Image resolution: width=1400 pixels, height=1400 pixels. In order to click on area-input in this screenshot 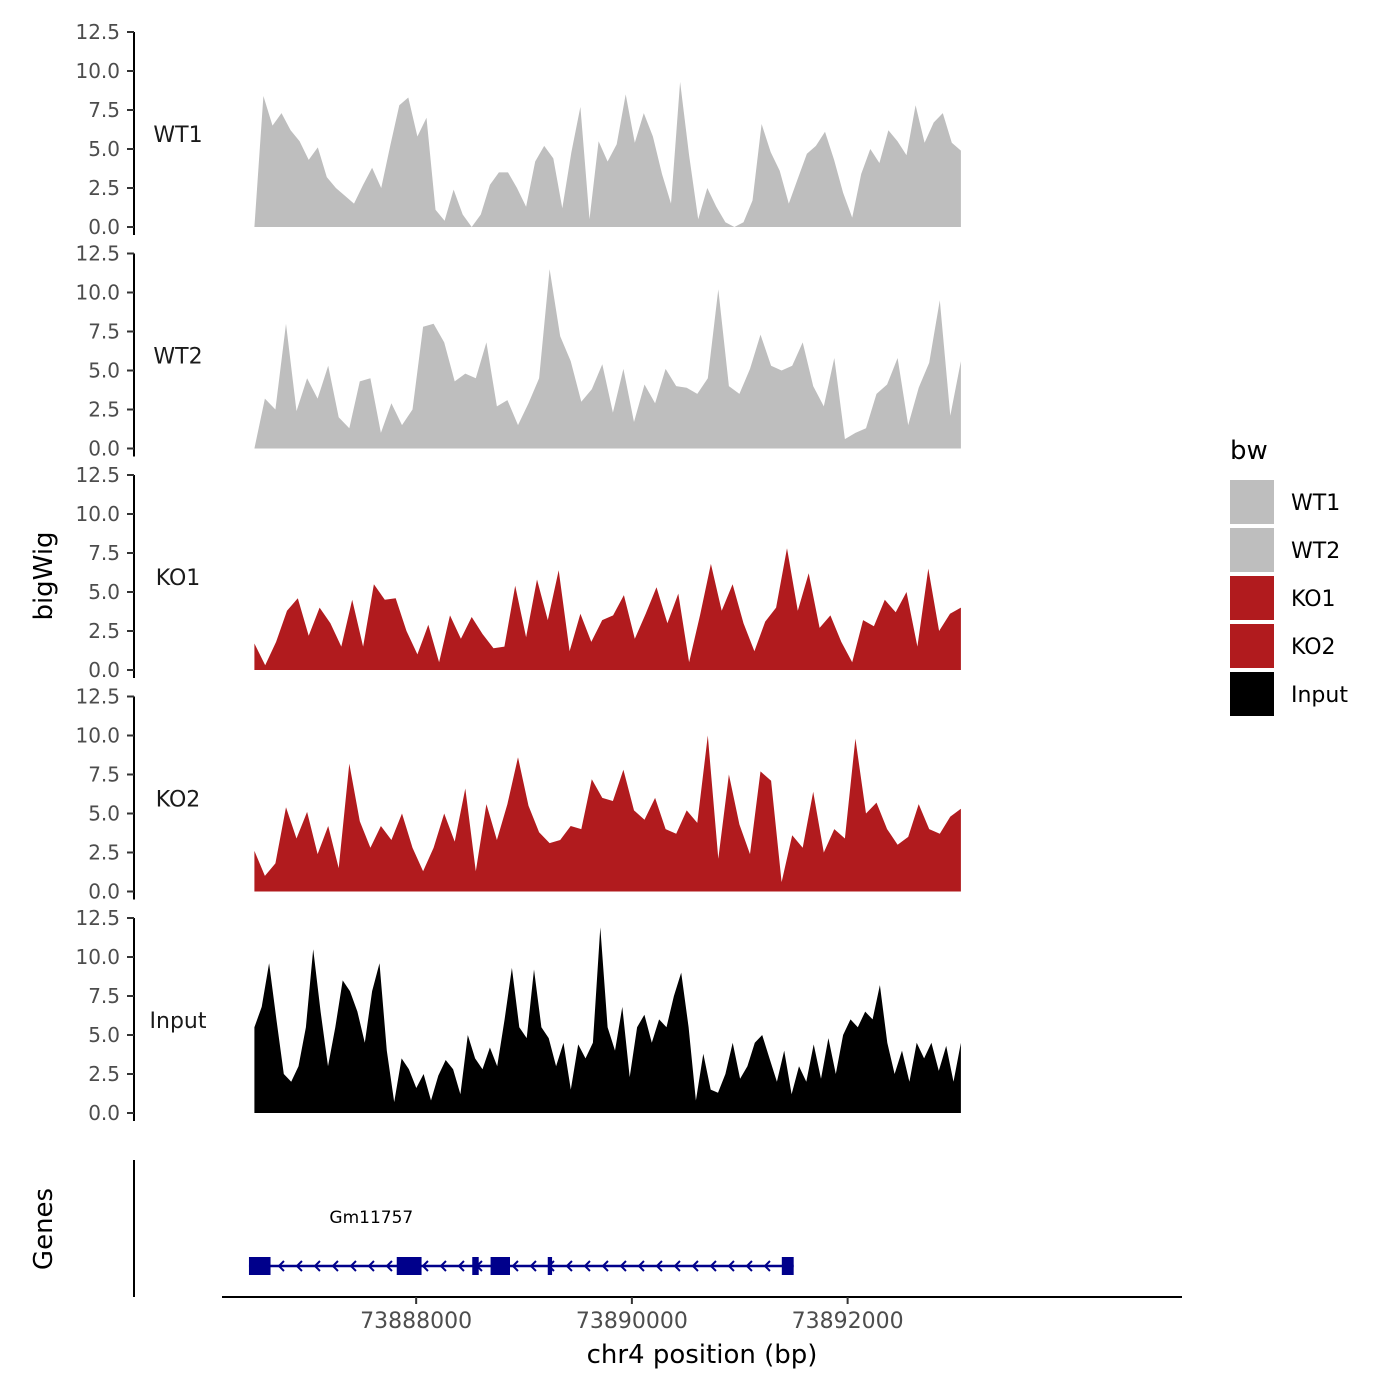, I will do `click(607, 1020)`.